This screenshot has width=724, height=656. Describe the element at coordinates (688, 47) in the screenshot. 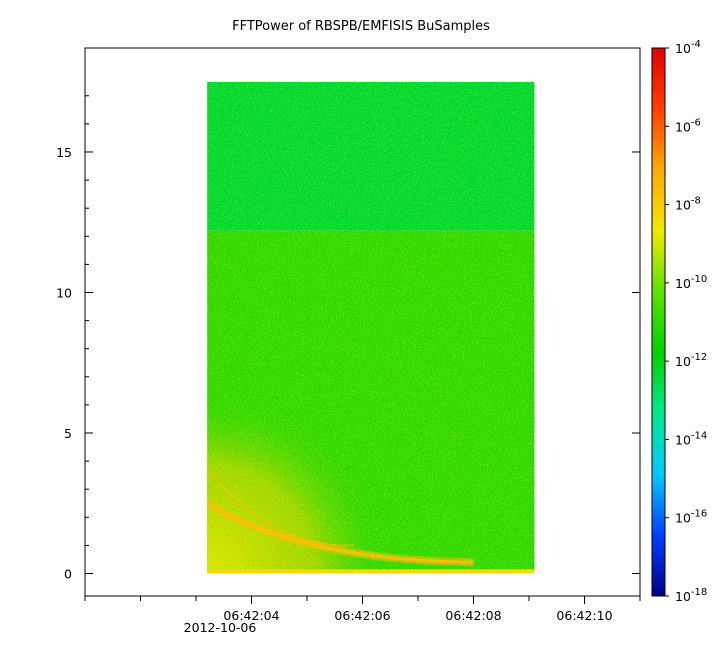

I see `colorbar-tick-label: 10⁻⁴` at that location.